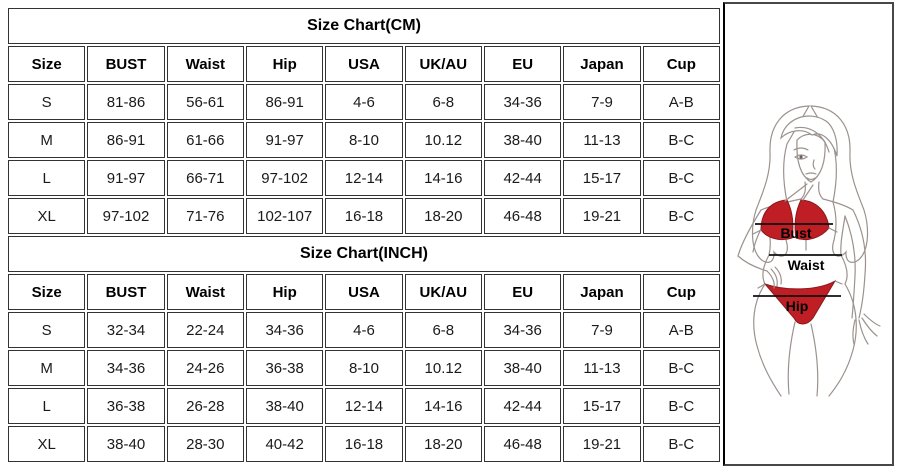 Image resolution: width=900 pixels, height=475 pixels. Describe the element at coordinates (443, 444) in the screenshot. I see `value-cell: 18-20` at that location.